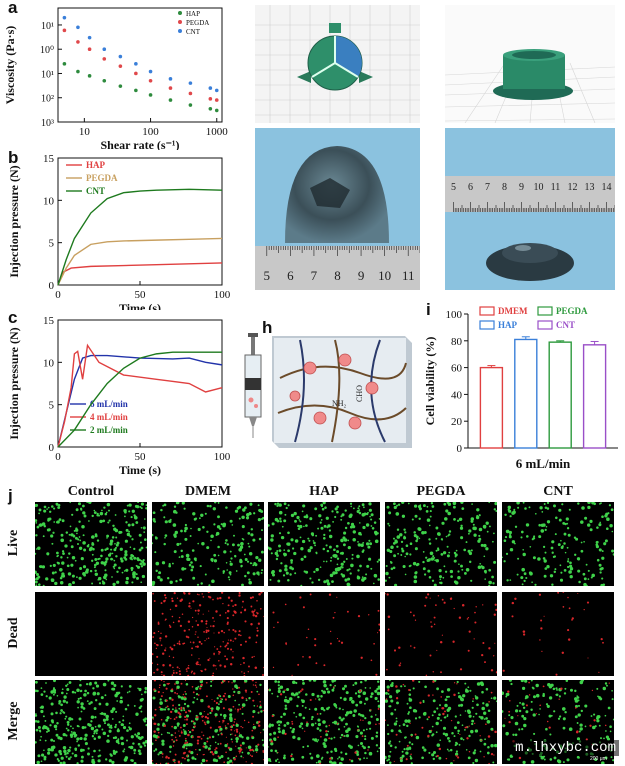 Image resolution: width=625 pixels, height=766 pixels. I want to click on y-tick-label: 10³, so click(47, 123).